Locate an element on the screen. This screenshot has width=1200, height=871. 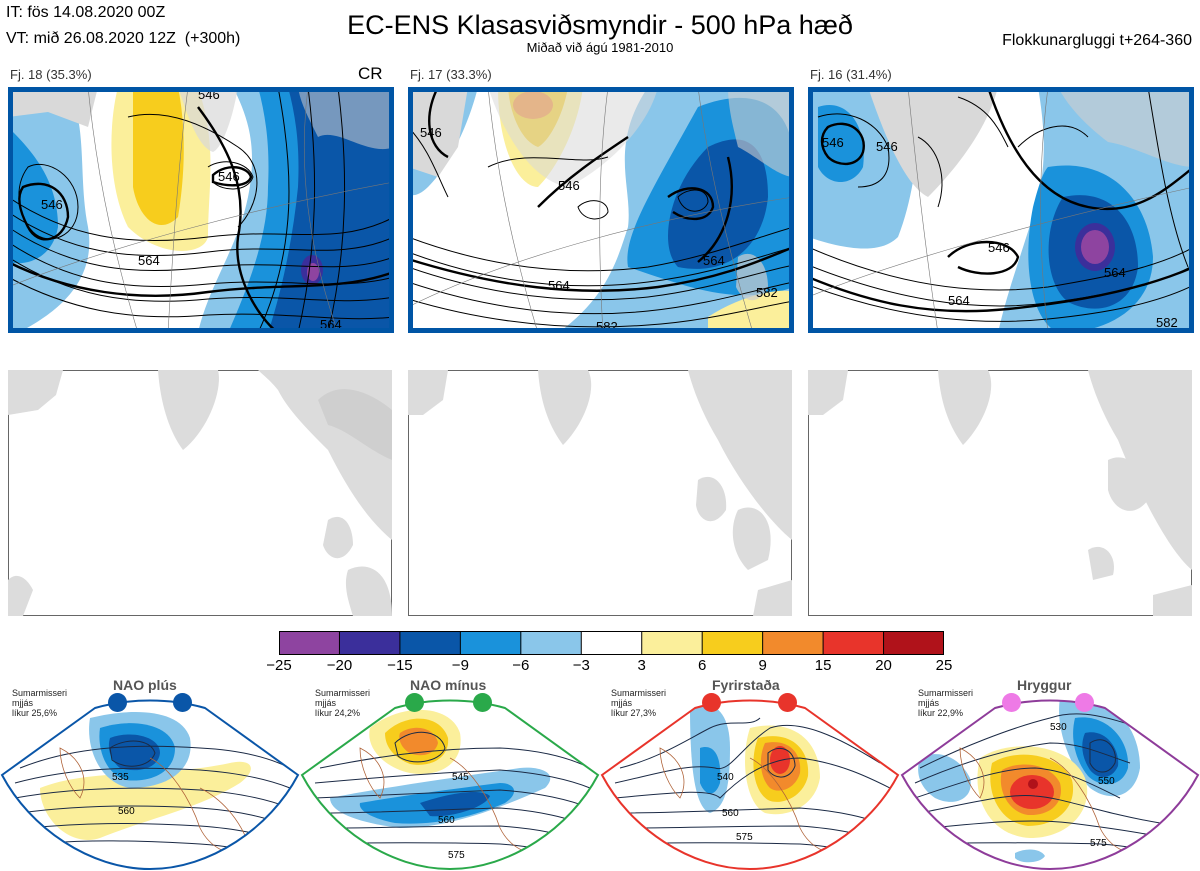
colorbar-tick-label: 15 is located at coordinates (823, 665).